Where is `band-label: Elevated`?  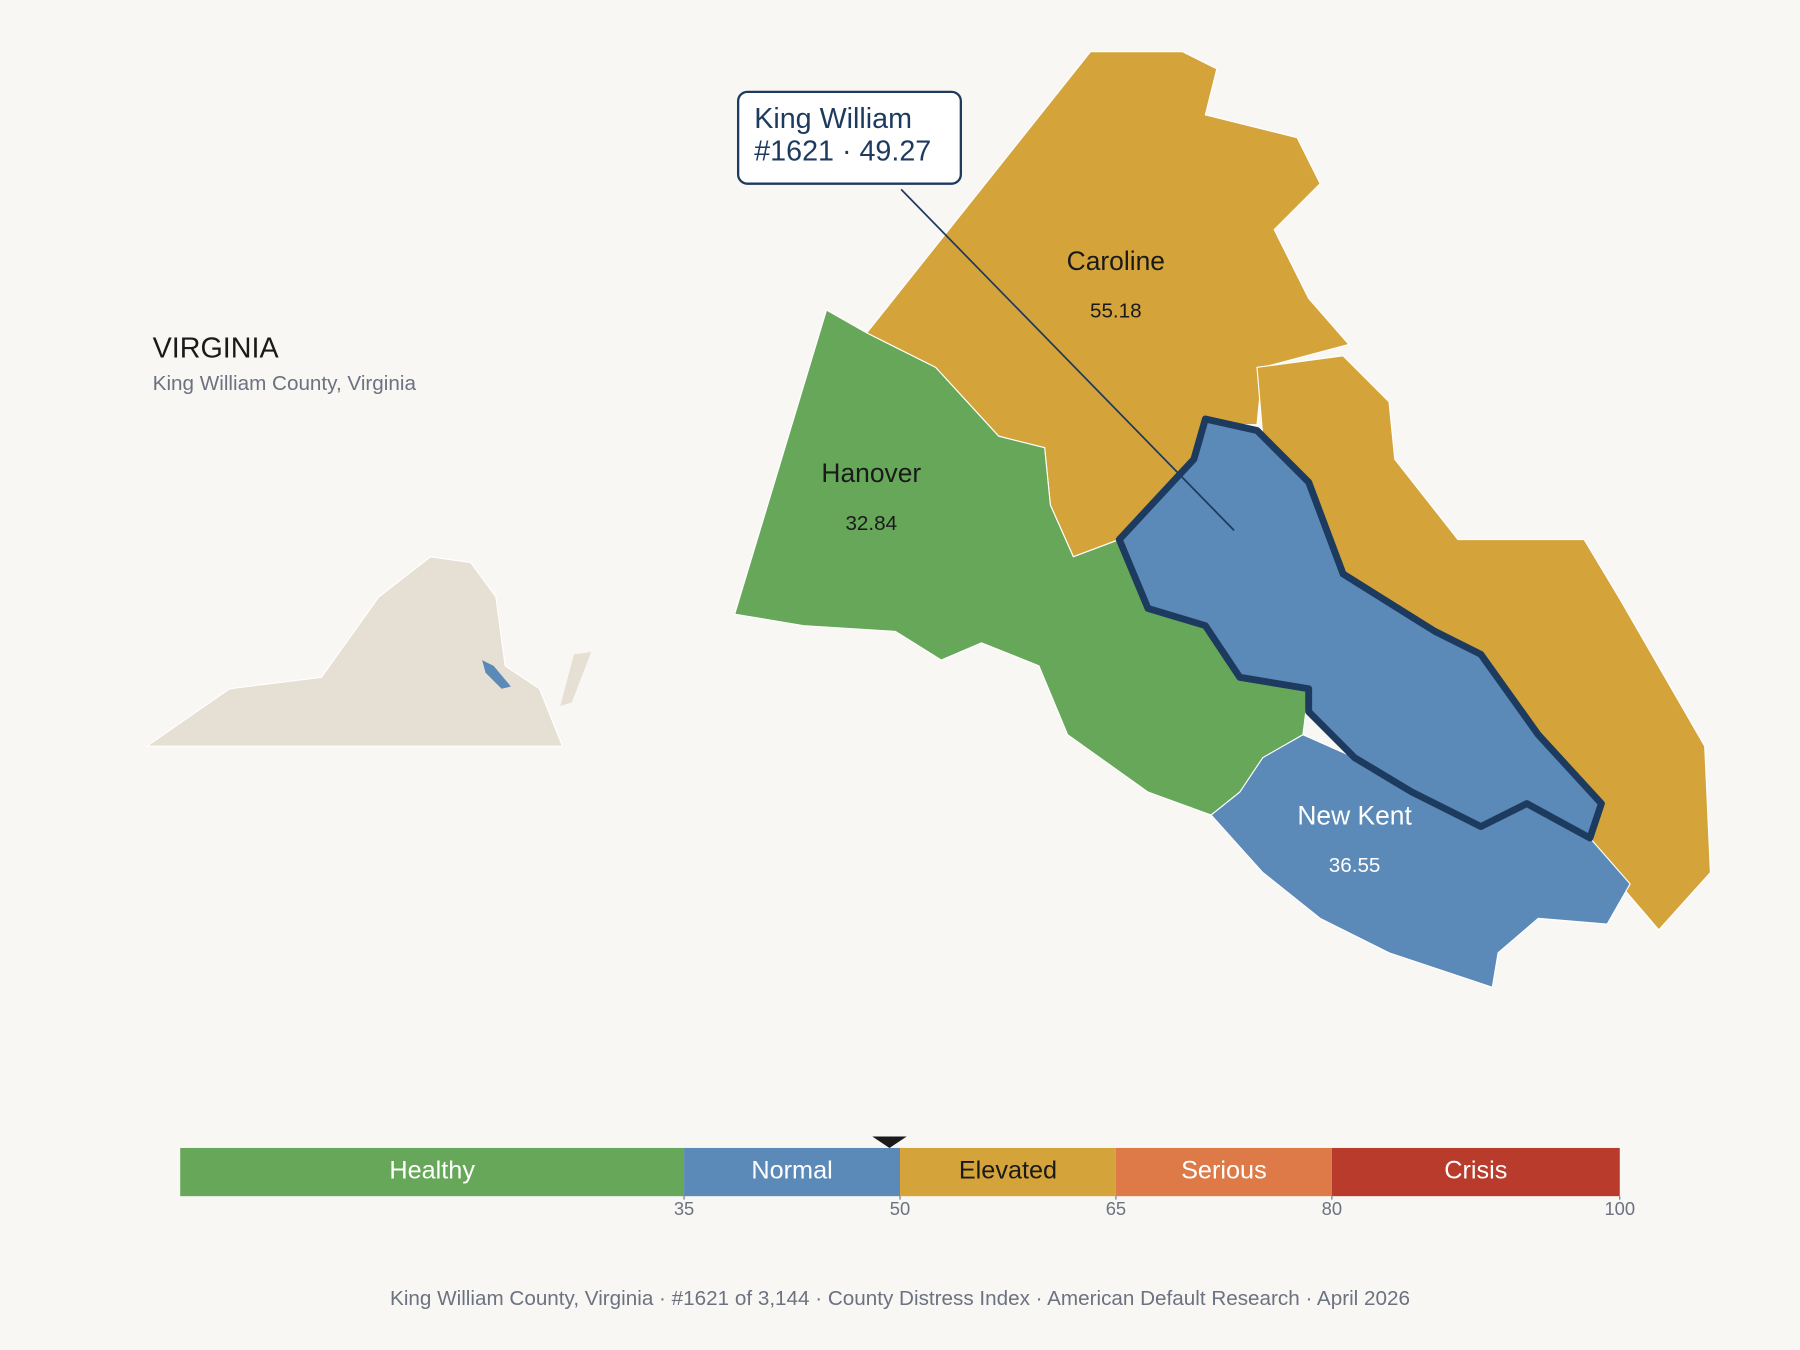 band-label: Elevated is located at coordinates (1008, 1171).